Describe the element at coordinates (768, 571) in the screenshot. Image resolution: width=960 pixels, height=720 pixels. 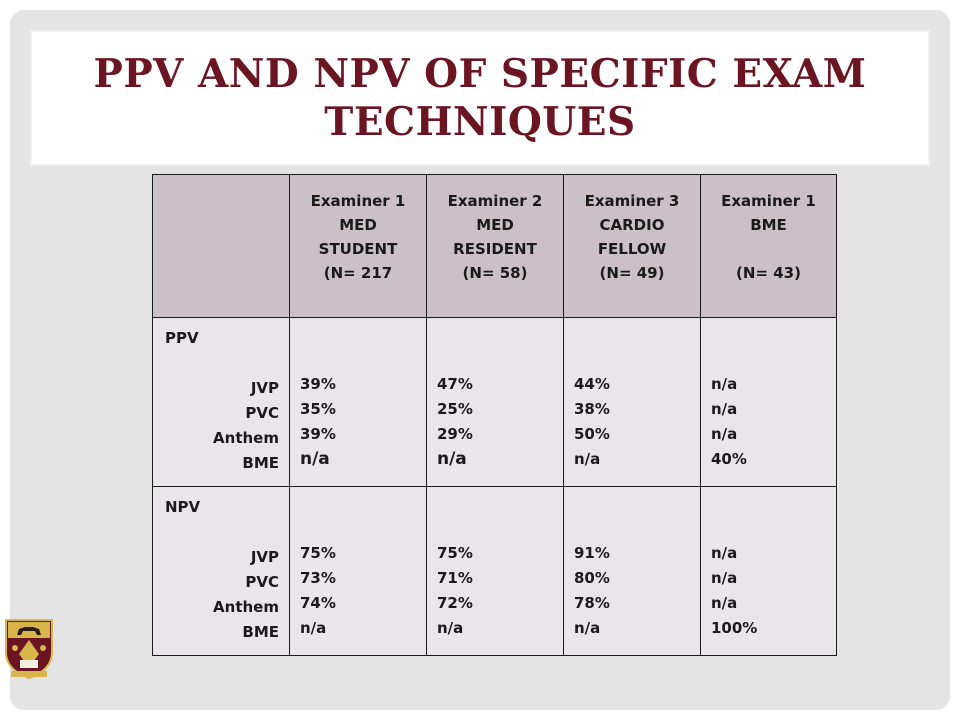
I see `value-cell: n/a n/a n/a 100%` at that location.